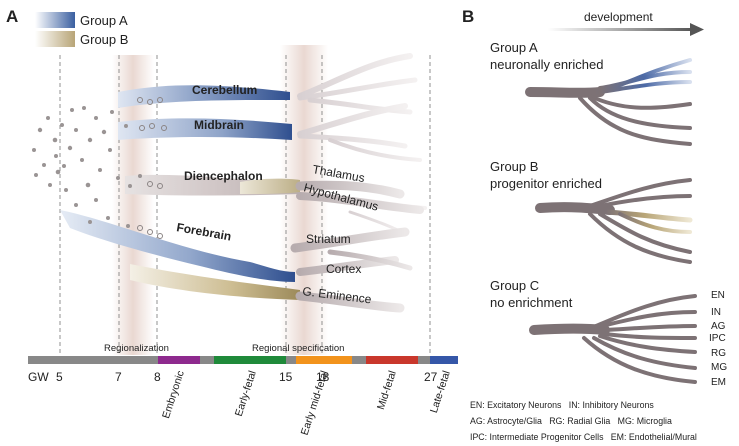 The width and height of the screenshot is (739, 446). Describe the element at coordinates (136, 348) in the screenshot. I see `process-regionalization-label: Regionalization` at that location.